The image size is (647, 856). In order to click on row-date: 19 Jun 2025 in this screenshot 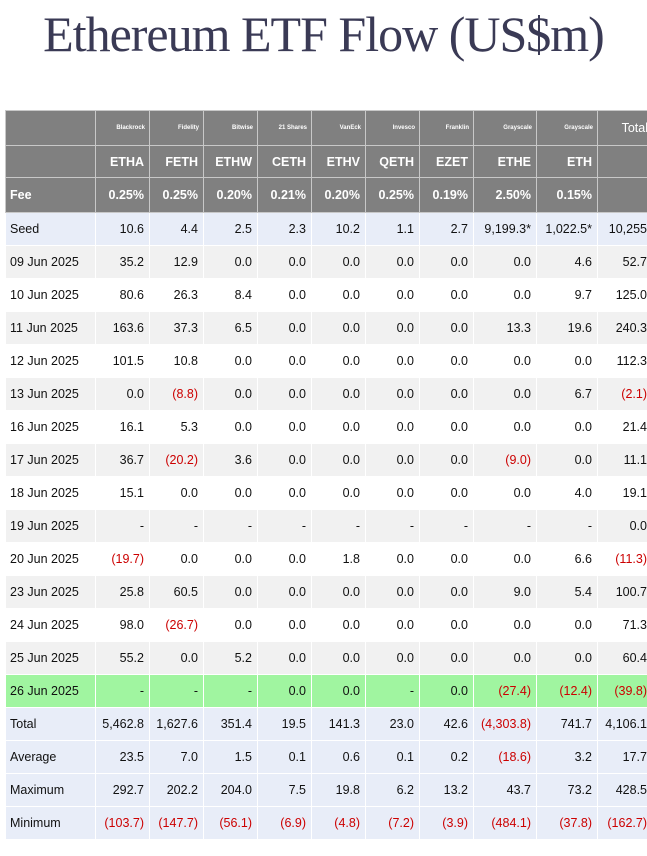, I will do `click(50, 526)`.